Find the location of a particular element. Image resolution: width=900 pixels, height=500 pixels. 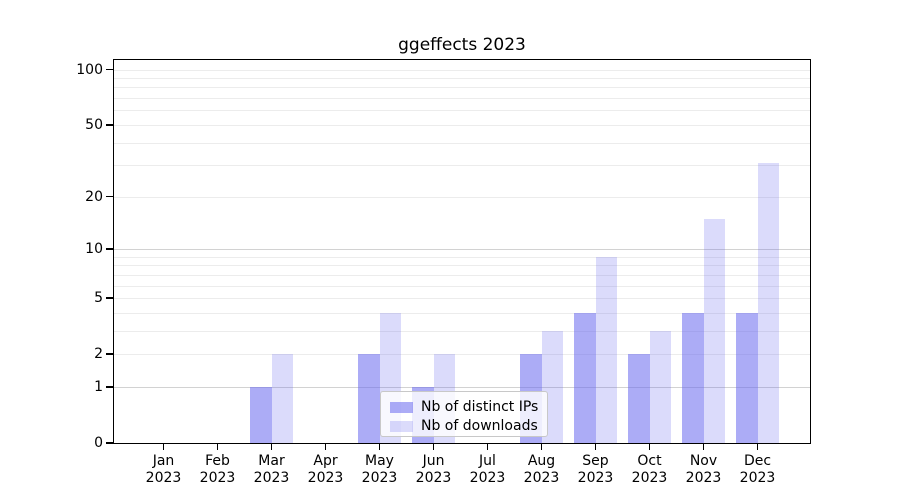

x-tick-label-jul: Jul 2023 is located at coordinates (488, 470).